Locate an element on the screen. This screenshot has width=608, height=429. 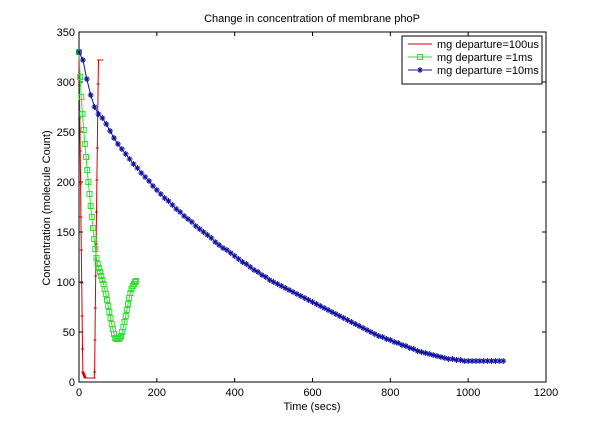
legend-entry: mg departure =10ms is located at coordinates (488, 71).